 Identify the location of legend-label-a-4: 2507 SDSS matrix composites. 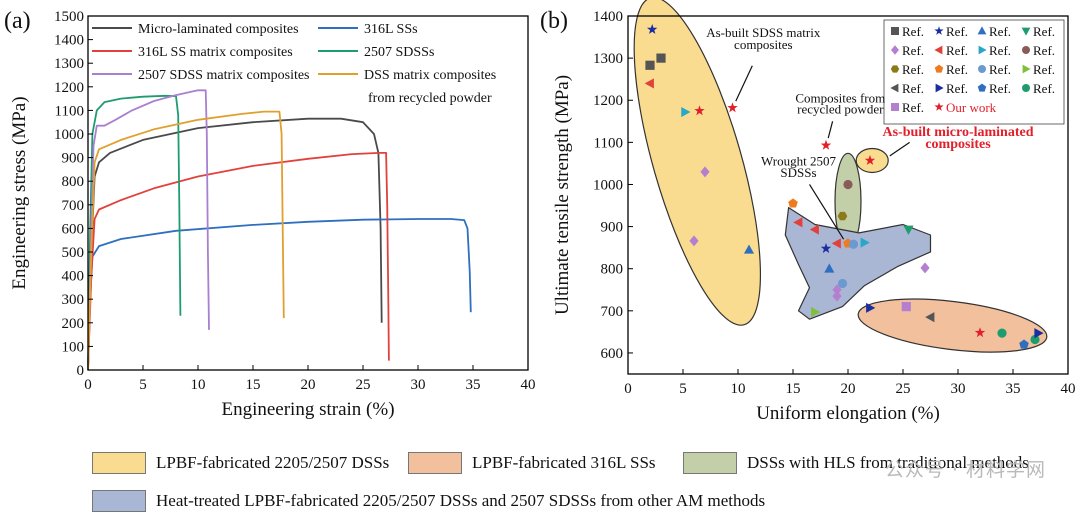
(224, 75).